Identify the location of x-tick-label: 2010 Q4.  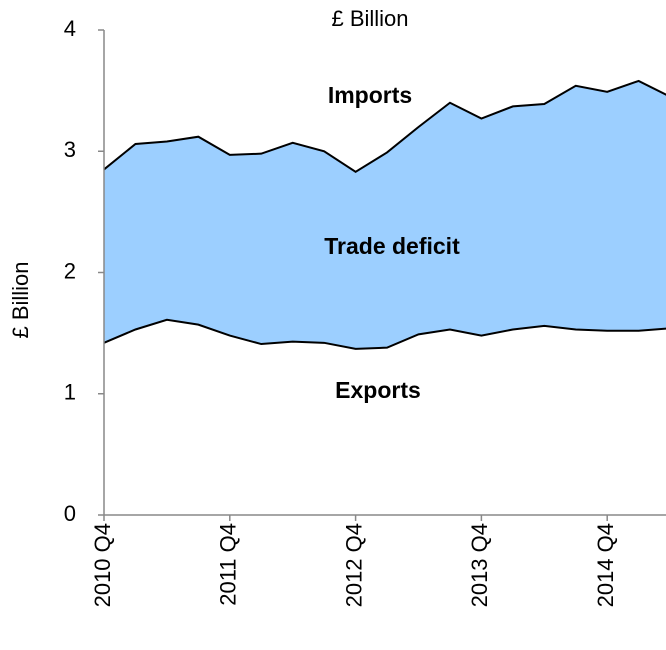
(102, 565).